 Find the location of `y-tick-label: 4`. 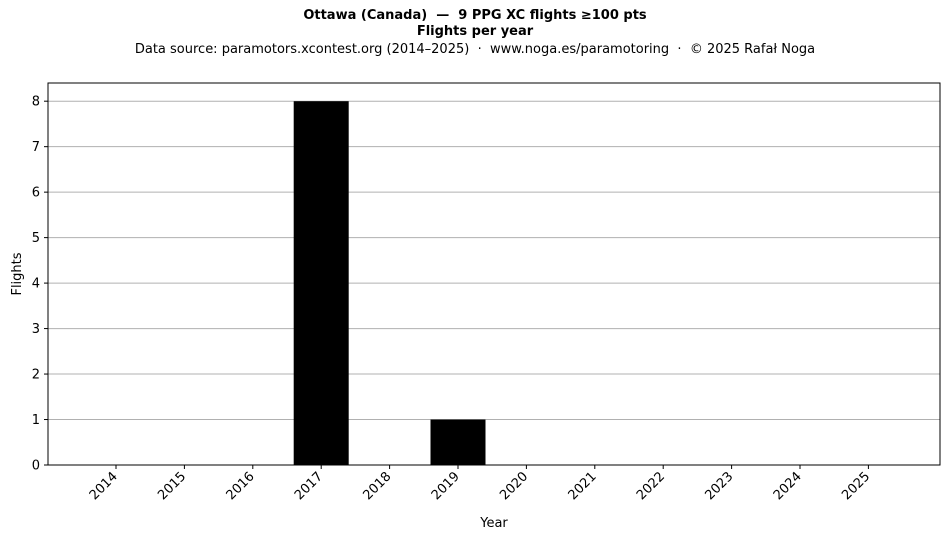

y-tick-label: 4 is located at coordinates (36, 284).